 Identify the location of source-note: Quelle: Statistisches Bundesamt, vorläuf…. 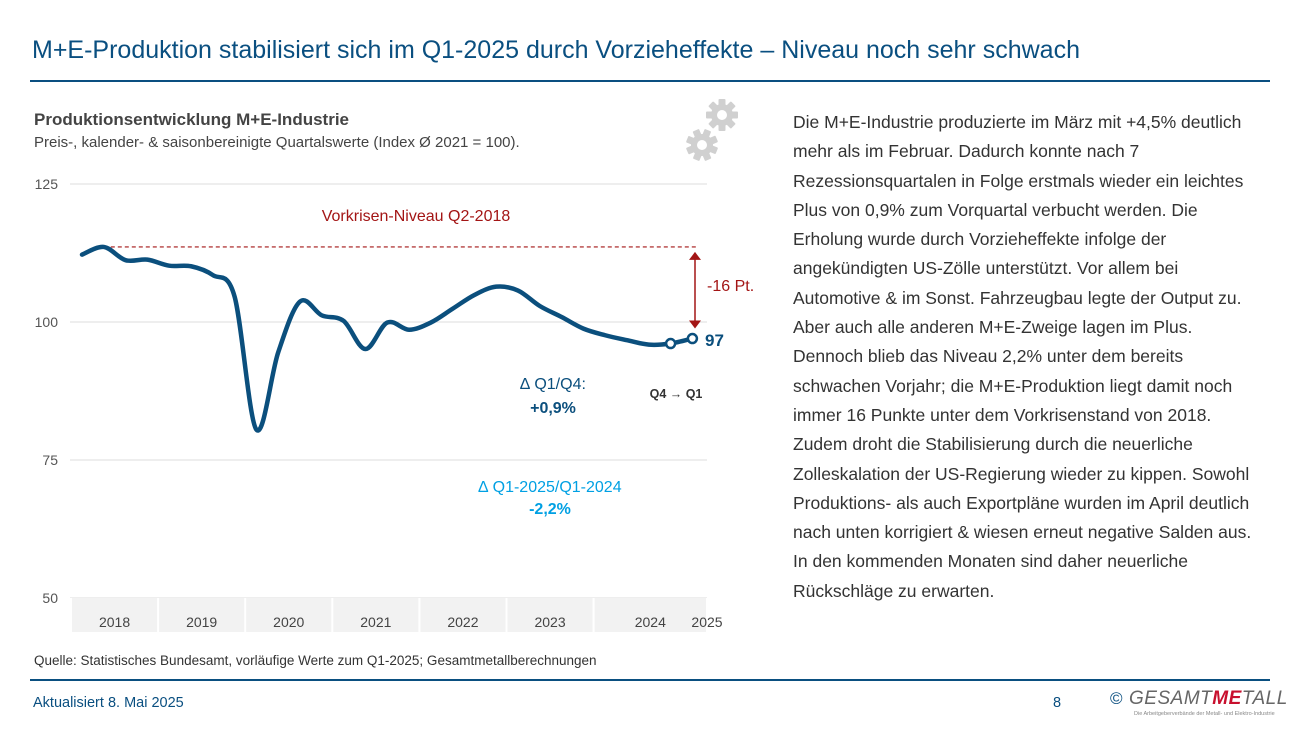
(315, 660).